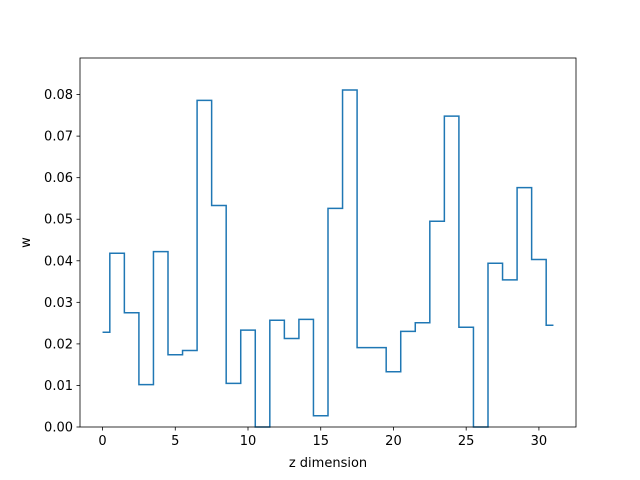 The image size is (640, 480). I want to click on x-tick-label: 20, so click(393, 441).